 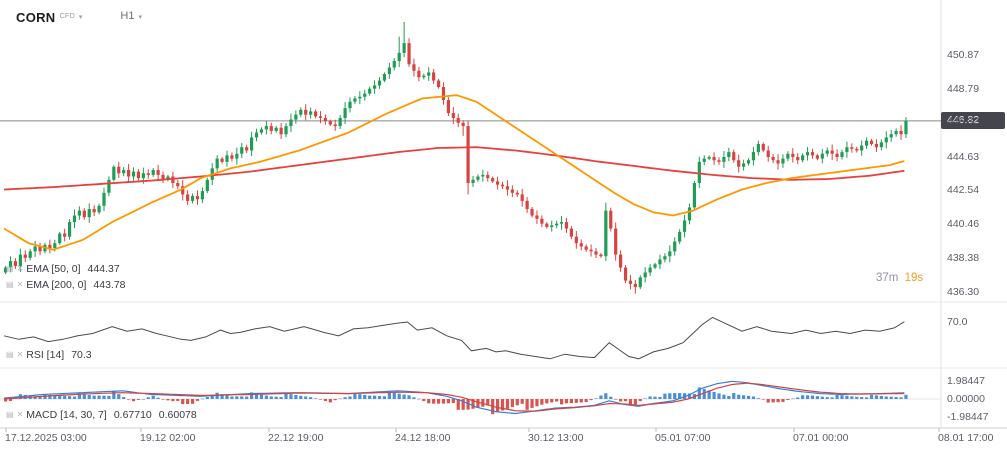 I want to click on time-tick-label: 30.12 13:00, so click(x=556, y=438).